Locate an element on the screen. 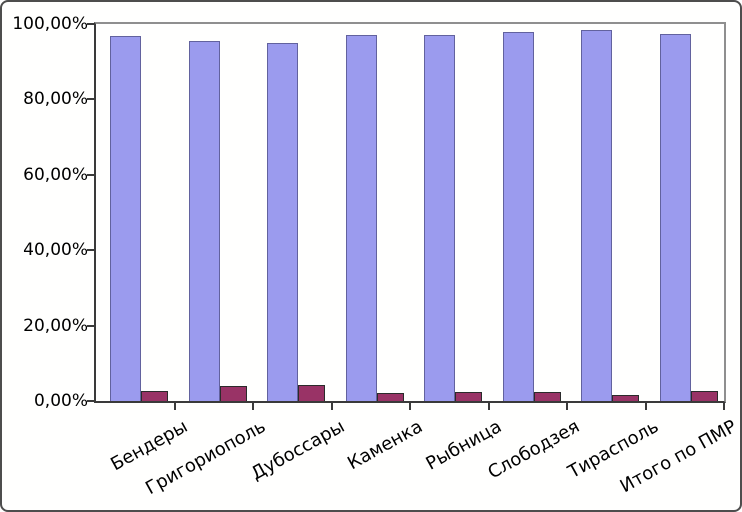 The image size is (742, 512). y-axis-label: 20,00% is located at coordinates (55, 325).